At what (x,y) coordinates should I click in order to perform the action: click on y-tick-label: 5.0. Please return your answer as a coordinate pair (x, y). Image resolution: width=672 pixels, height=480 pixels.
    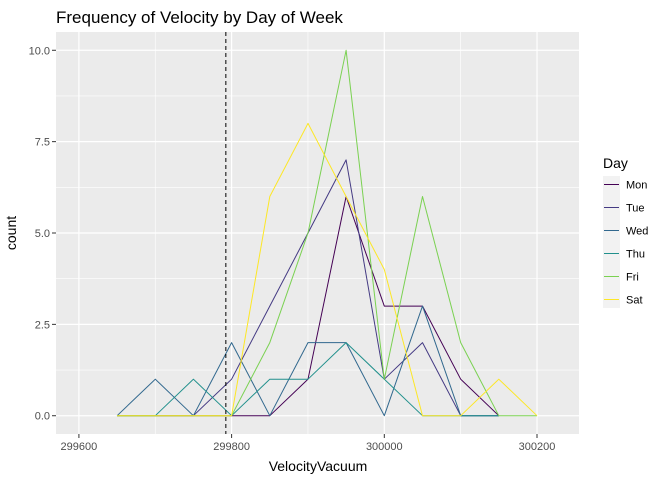
    Looking at the image, I should click on (42, 234).